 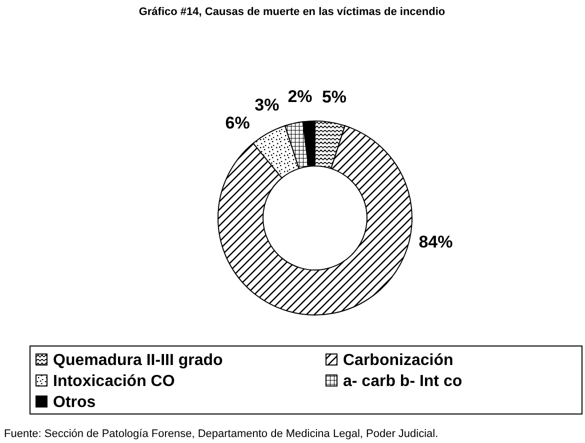 I want to click on source-note: Fuente: Sección de Patología Forense, Departamento de Medicina Legal, Poder Judicial., so click(x=221, y=434).